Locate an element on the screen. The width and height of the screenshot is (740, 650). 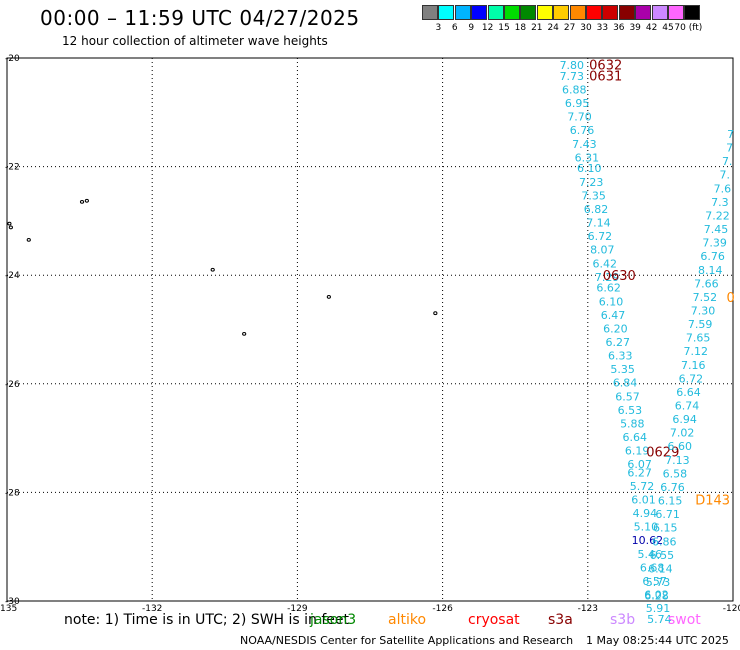
wave-height-value: 6.02 is located at coordinates (656, 594).